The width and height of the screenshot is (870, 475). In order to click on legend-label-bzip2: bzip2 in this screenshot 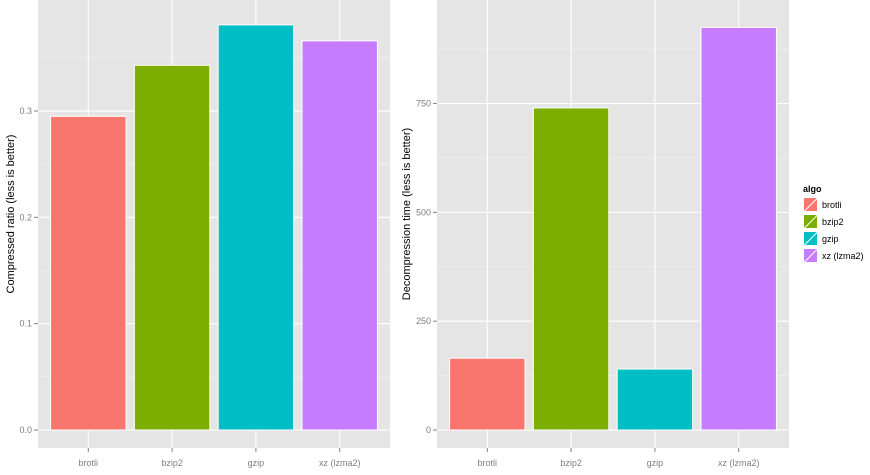, I will do `click(833, 222)`.